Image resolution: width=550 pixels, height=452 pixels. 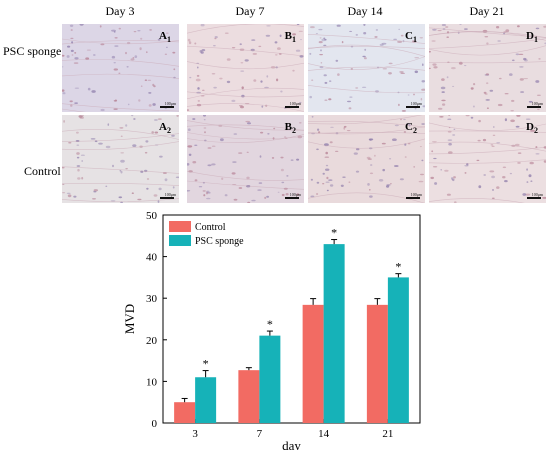 I want to click on y-axis-label: MVD, so click(x=129, y=319).